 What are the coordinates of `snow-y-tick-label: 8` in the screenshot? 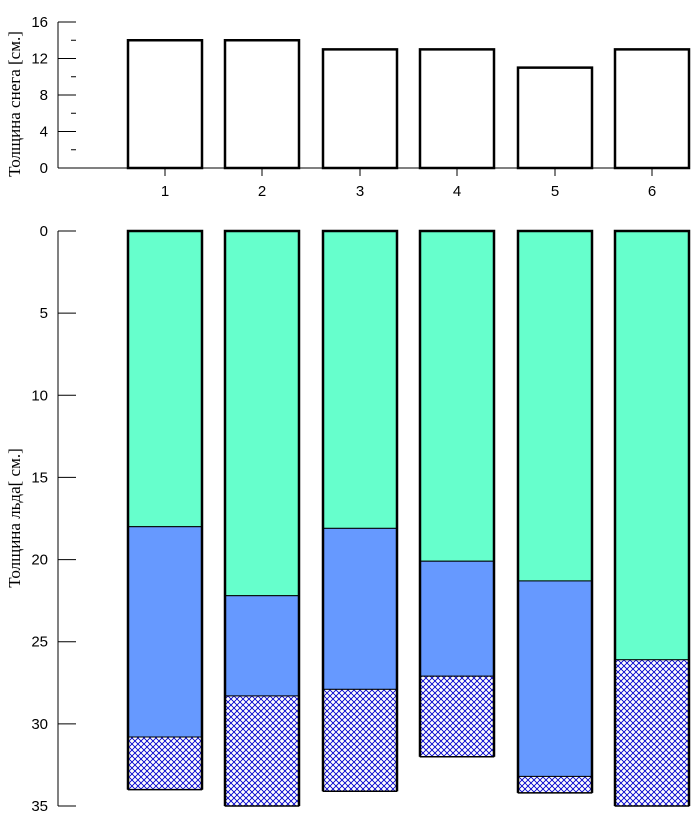 It's located at (44, 95).